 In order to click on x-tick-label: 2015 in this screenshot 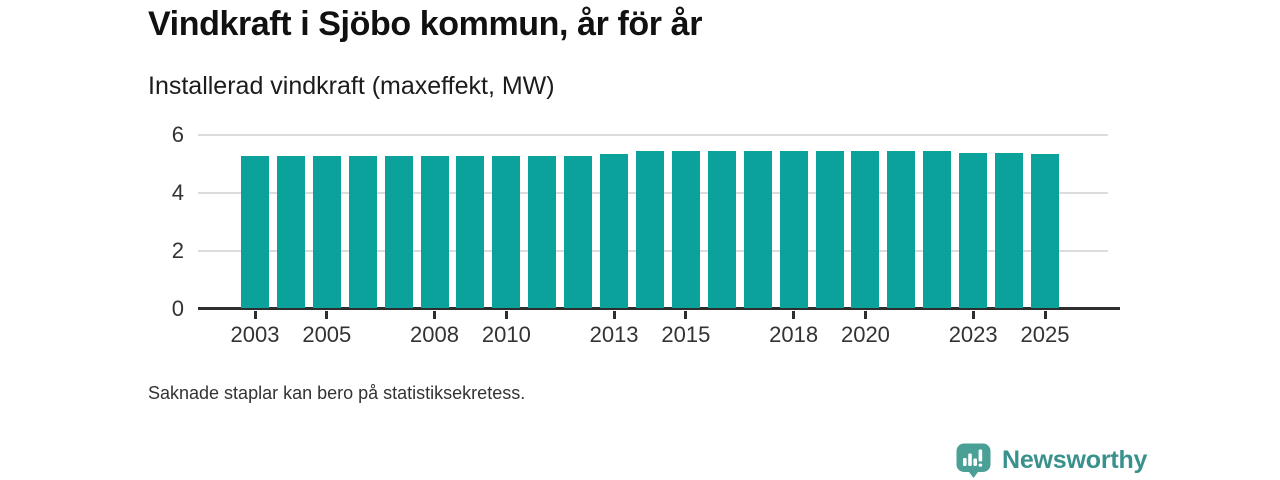, I will do `click(686, 334)`.